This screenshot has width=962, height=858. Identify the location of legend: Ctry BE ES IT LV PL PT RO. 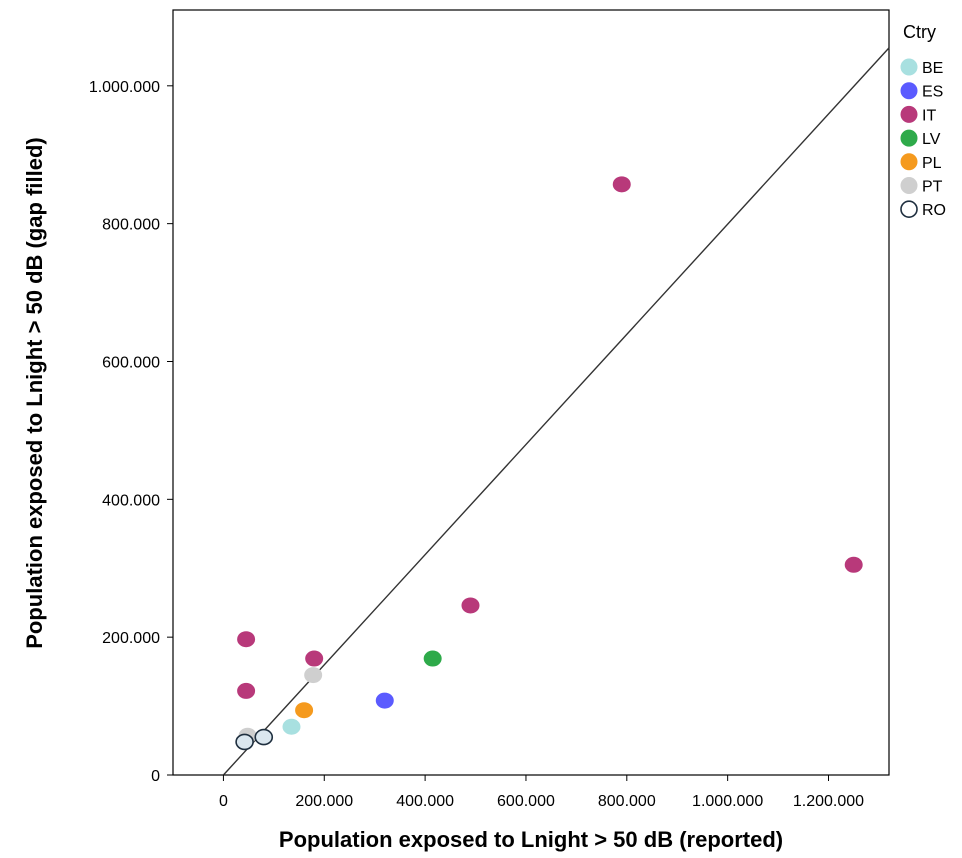
(923, 120).